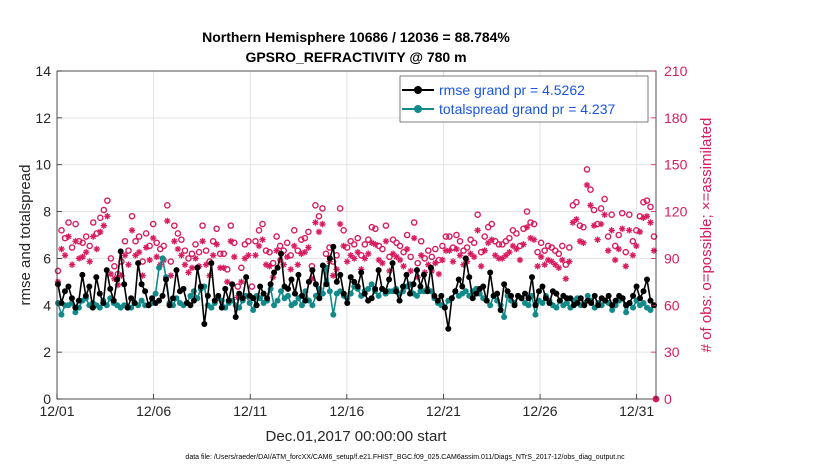  I want to click on y-axis-label-right: # of obs: o=possible; ×=assimilated, so click(706, 235).